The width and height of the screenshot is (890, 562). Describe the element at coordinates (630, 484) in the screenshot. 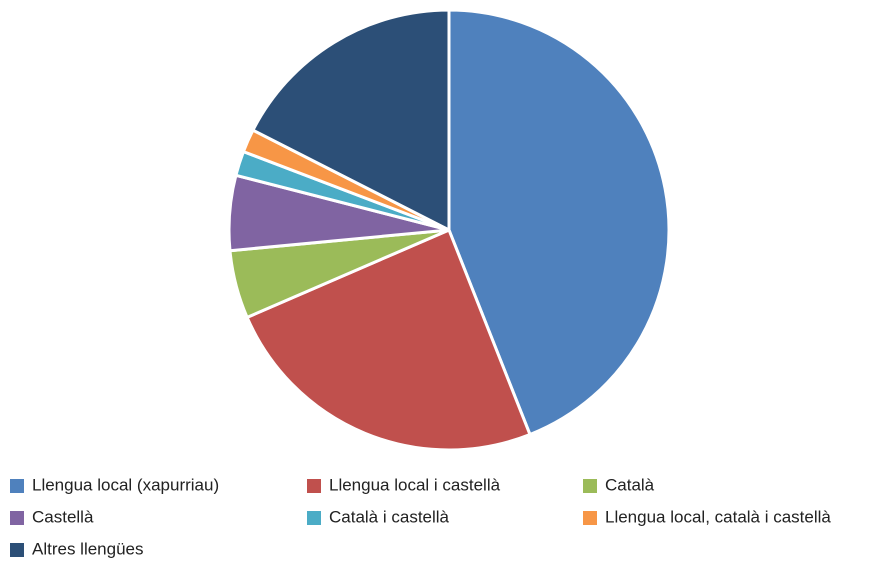

I see `legend-label: Català` at that location.